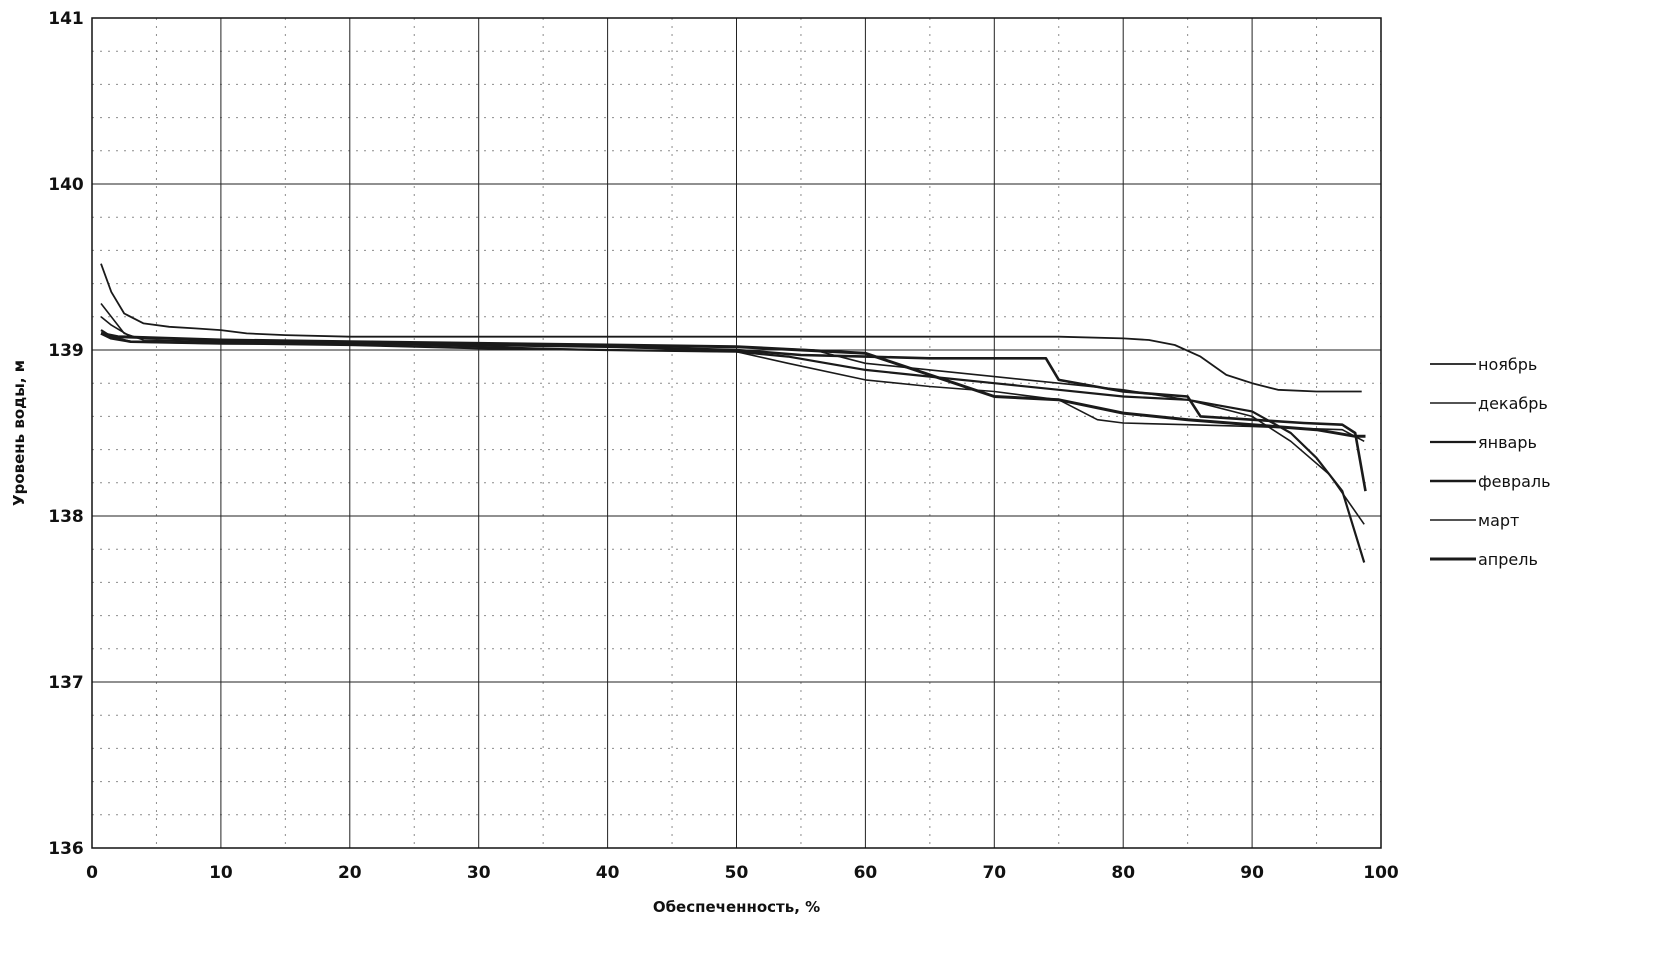 This screenshot has height=970, width=1654. I want to click on y-tick-label: 138, so click(66, 517).